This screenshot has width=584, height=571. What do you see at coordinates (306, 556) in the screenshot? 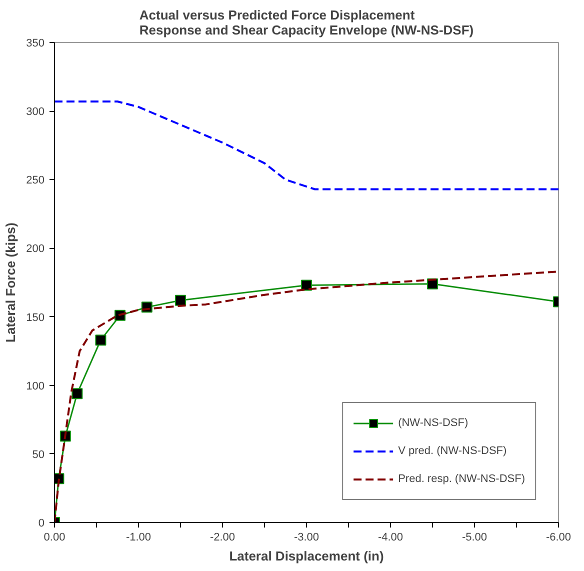
I see `x-axis-title: Lateral Displacement (in)` at bounding box center [306, 556].